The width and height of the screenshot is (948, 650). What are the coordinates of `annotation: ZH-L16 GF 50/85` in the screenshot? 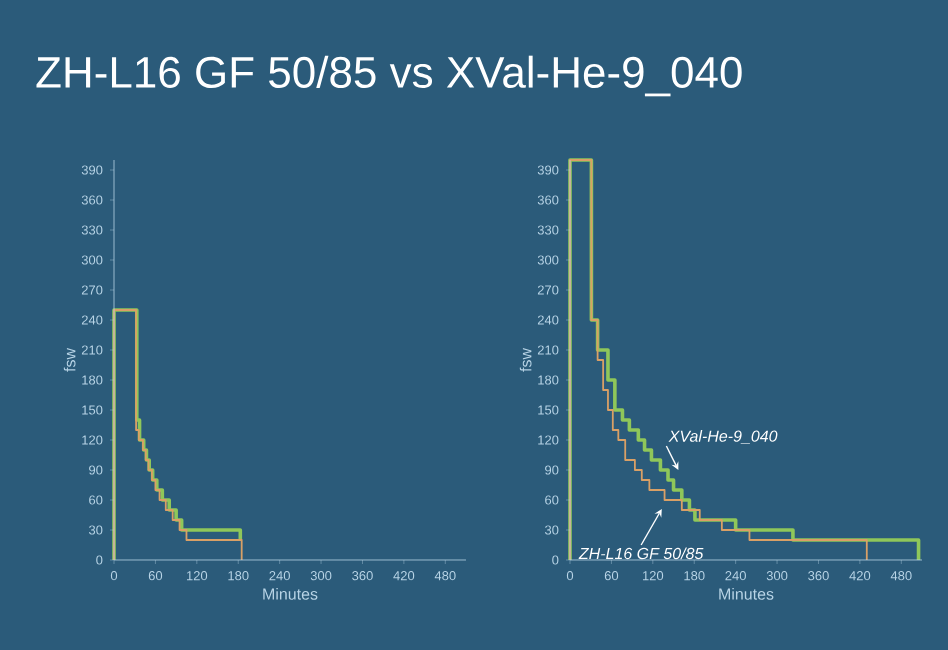 It's located at (641, 553).